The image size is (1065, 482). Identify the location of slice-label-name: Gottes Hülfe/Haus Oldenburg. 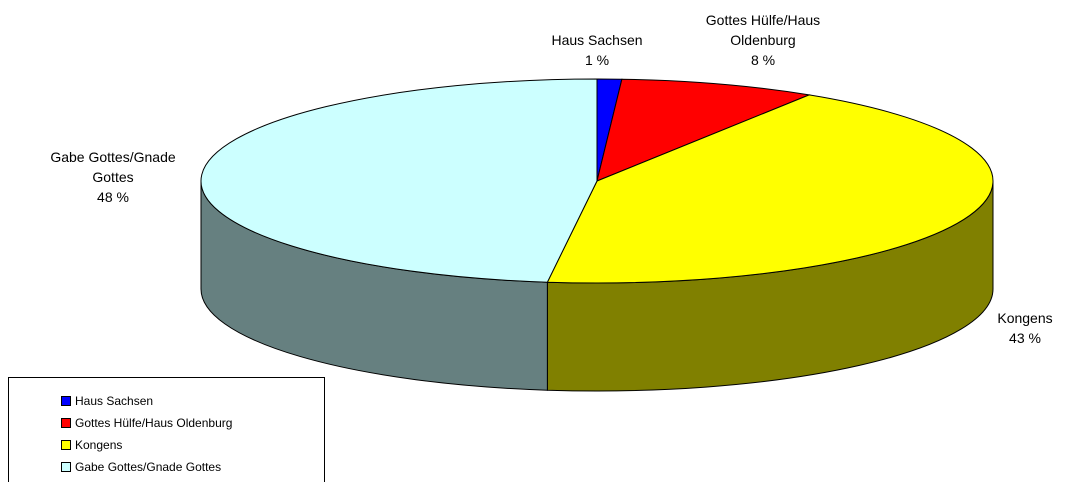
(763, 30).